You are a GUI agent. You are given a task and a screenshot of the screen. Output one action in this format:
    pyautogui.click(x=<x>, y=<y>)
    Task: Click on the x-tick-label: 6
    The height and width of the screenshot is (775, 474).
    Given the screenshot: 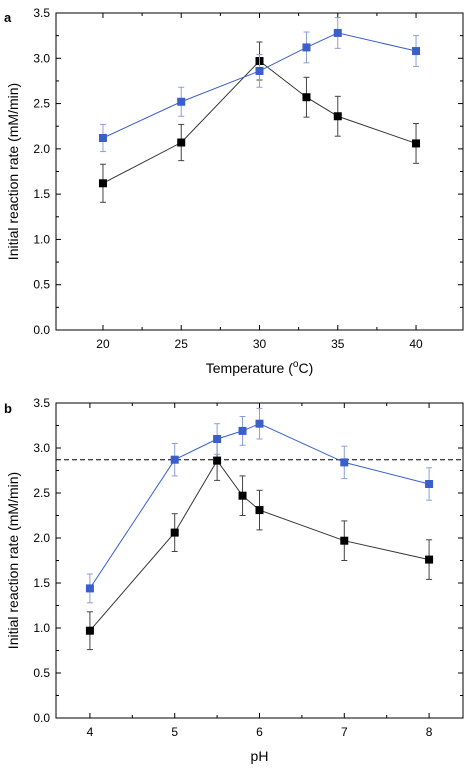 What is the action you would take?
    pyautogui.click(x=259, y=732)
    